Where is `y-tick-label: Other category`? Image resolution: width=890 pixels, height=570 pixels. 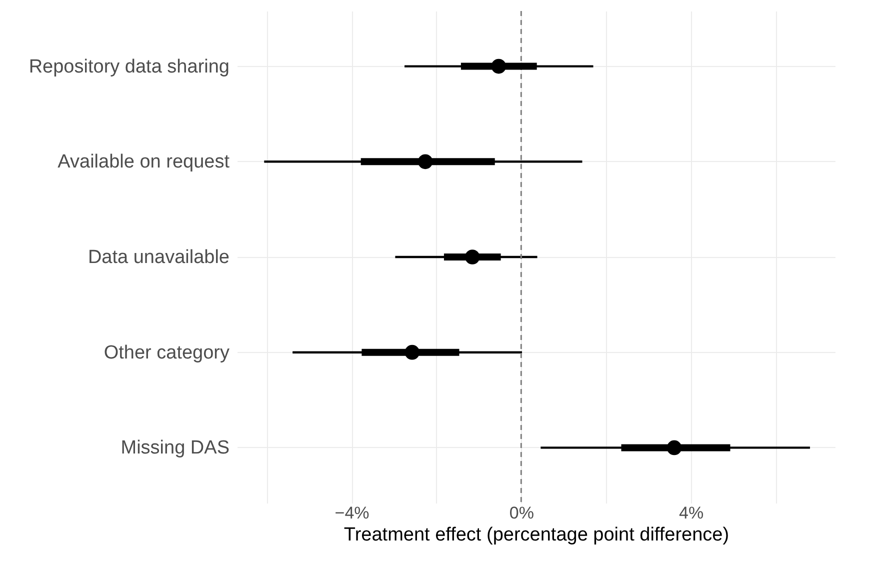
y-tick-label: Other category is located at coordinates (167, 353).